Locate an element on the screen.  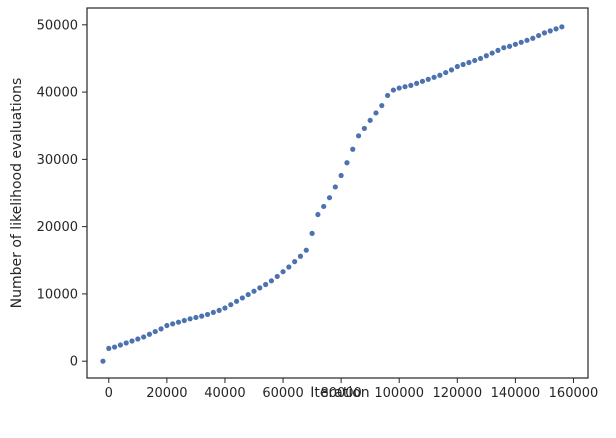
x-tick-label: 60000 is located at coordinates (282, 393).